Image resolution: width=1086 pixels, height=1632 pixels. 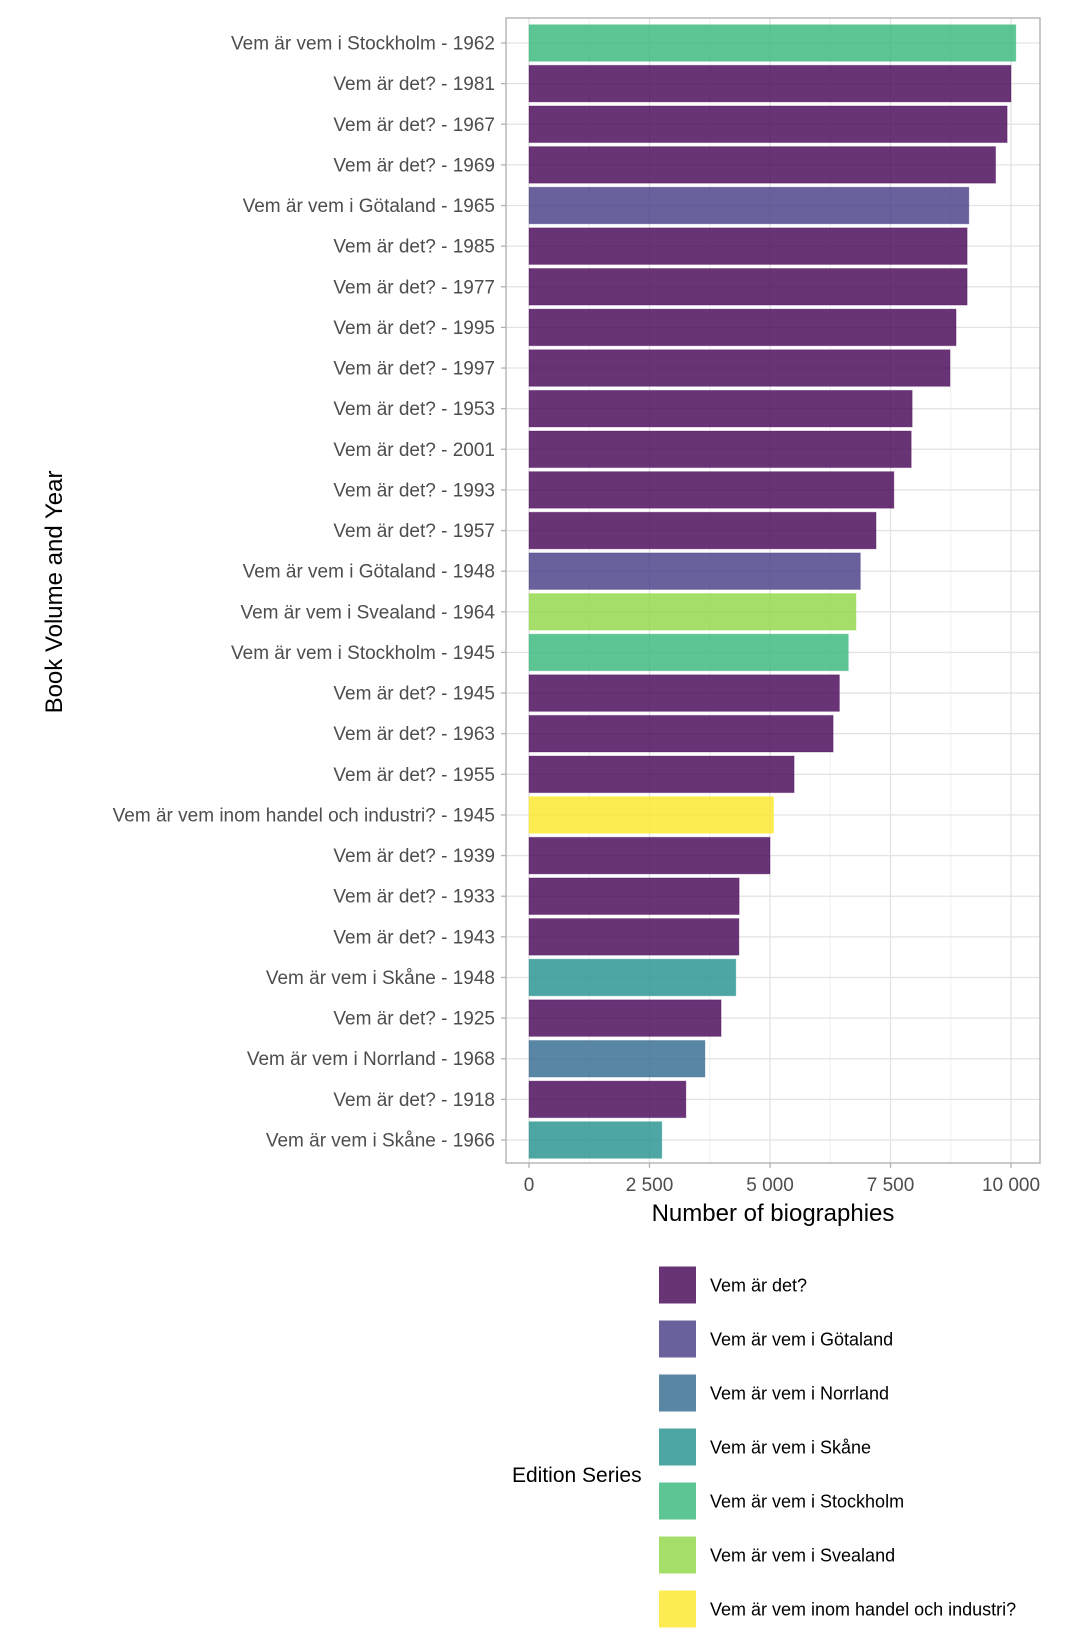 I want to click on legend-label: Vem är det?, so click(x=758, y=1286).